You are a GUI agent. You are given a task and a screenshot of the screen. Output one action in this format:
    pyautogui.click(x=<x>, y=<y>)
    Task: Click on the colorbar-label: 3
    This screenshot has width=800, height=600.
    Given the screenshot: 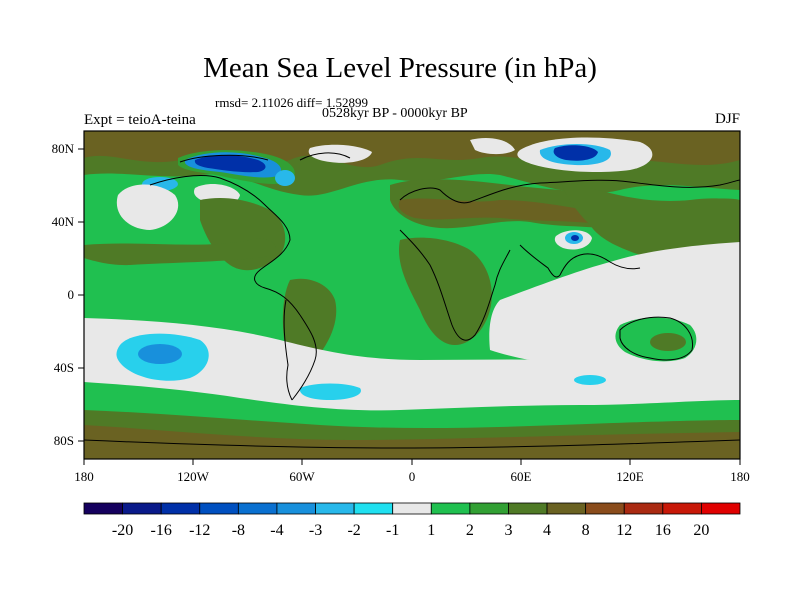 What is the action you would take?
    pyautogui.click(x=508, y=530)
    